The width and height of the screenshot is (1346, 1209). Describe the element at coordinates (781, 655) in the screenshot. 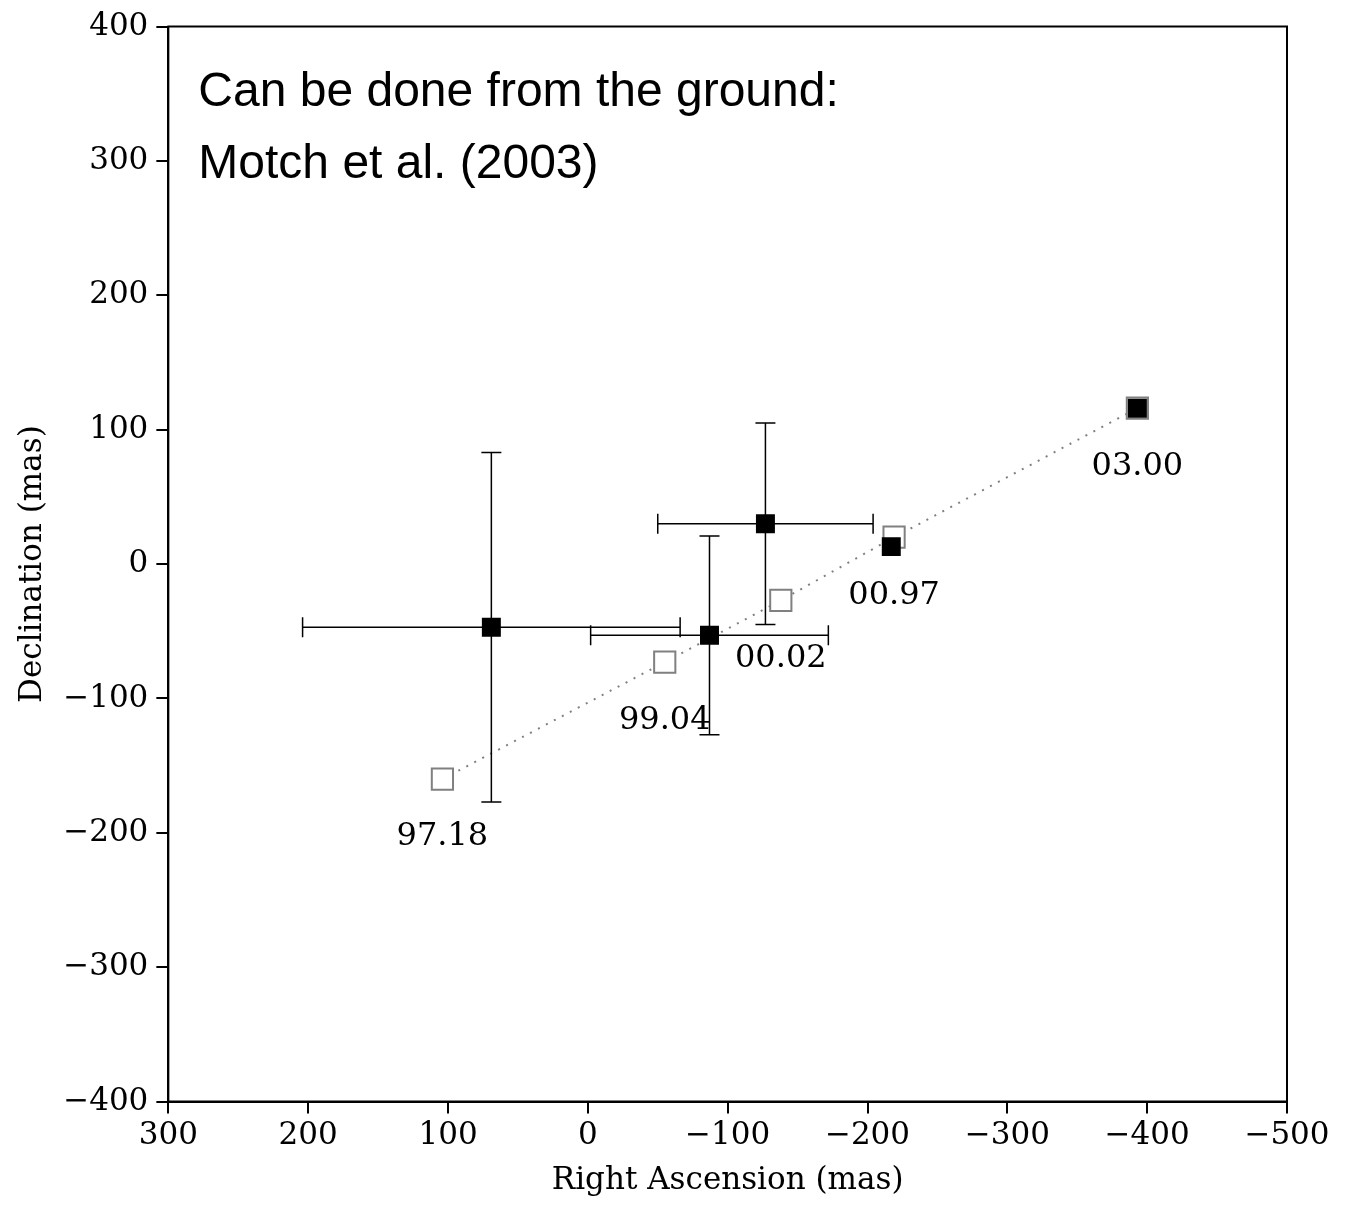

I see `annotation: 00.02` at that location.